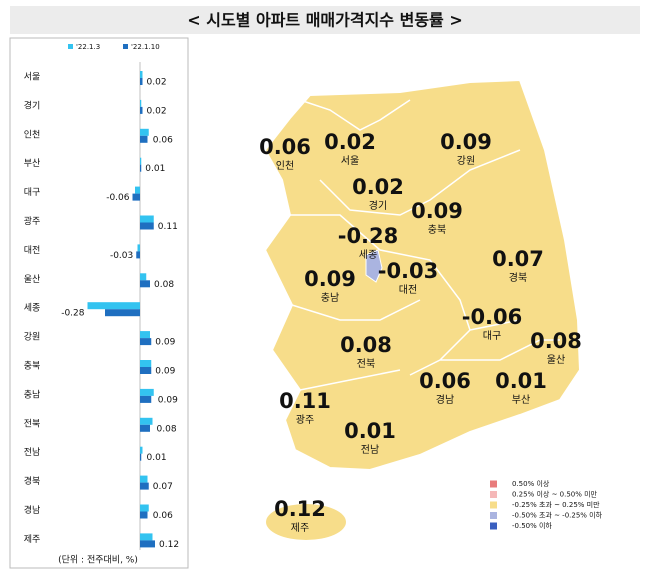 Image resolution: width=650 pixels, height=575 pixels. Describe the element at coordinates (532, 525) in the screenshot. I see `legend-label: -0.50% 이하` at that location.